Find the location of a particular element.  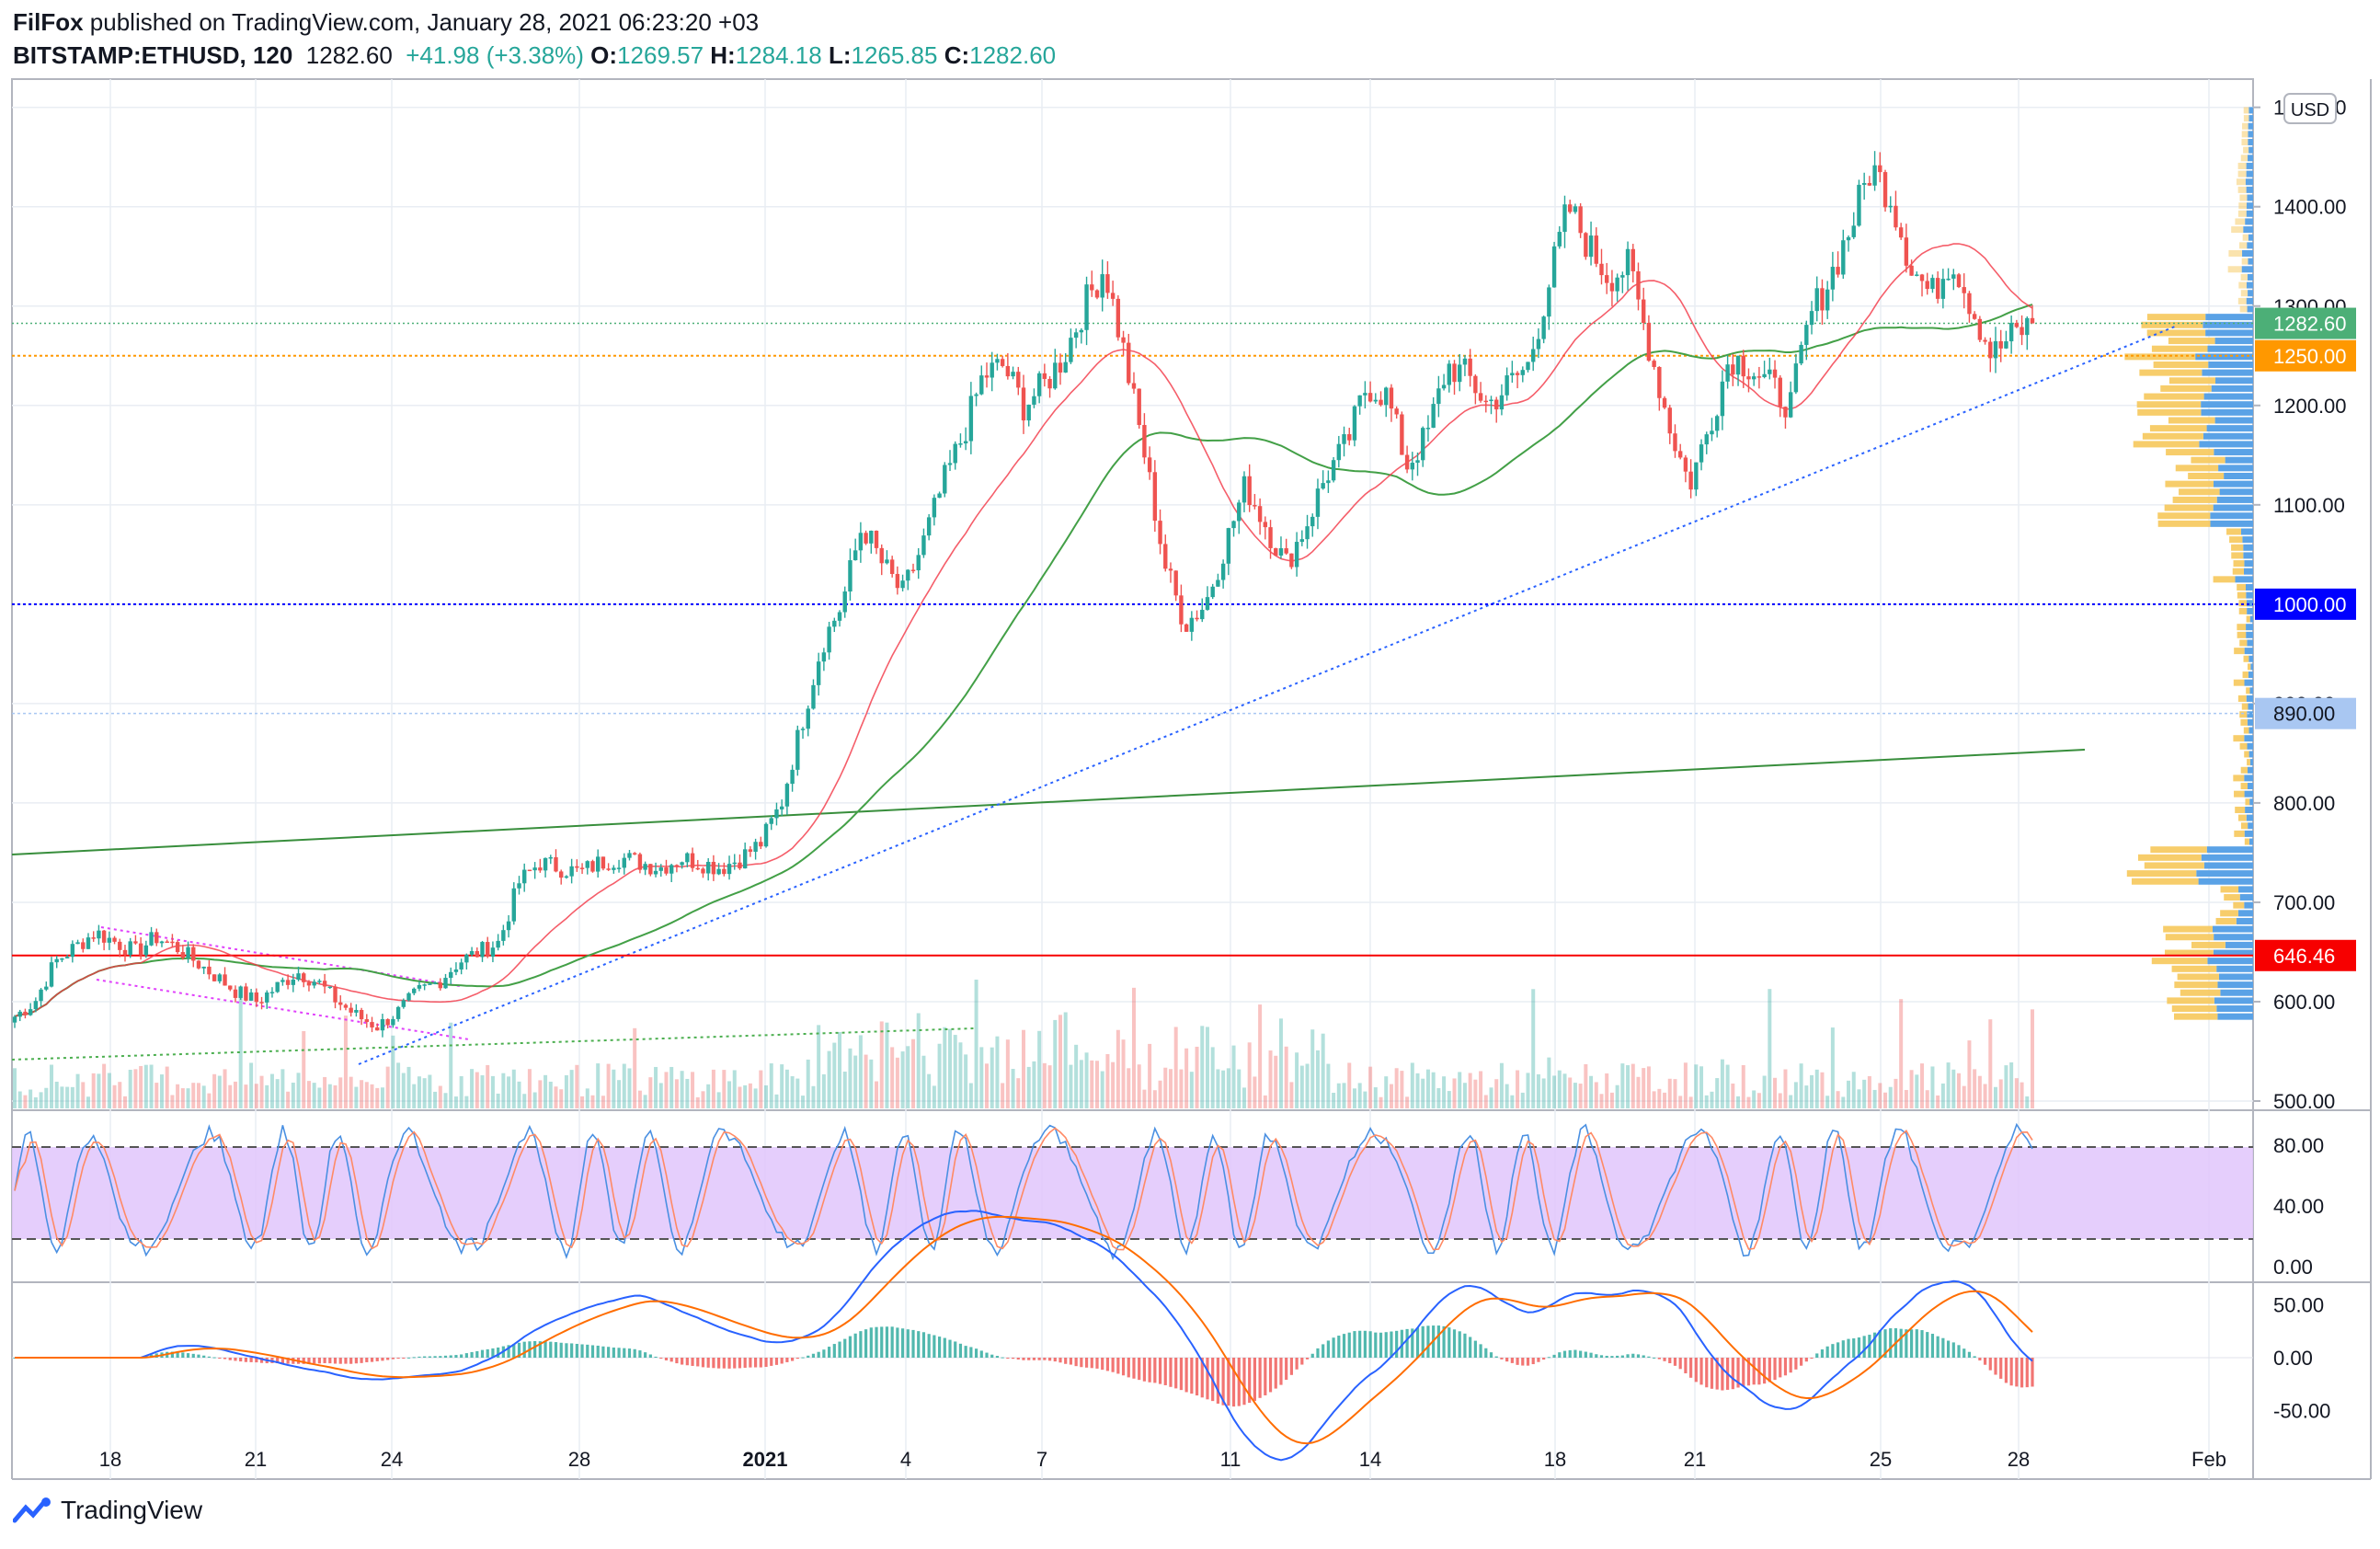

price-tick-label: 1400.00 is located at coordinates (2310, 208).